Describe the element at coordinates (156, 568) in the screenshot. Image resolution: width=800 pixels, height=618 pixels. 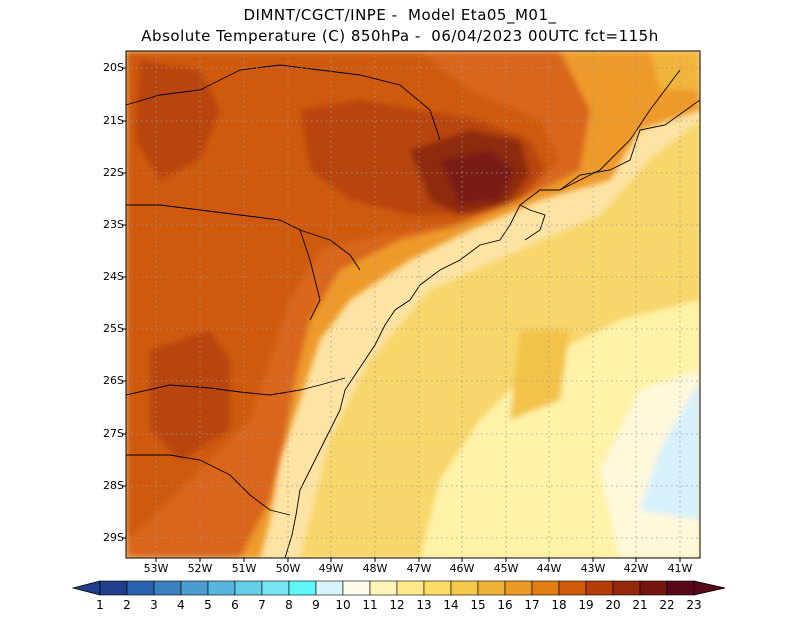
I see `lon-label: 53W` at that location.